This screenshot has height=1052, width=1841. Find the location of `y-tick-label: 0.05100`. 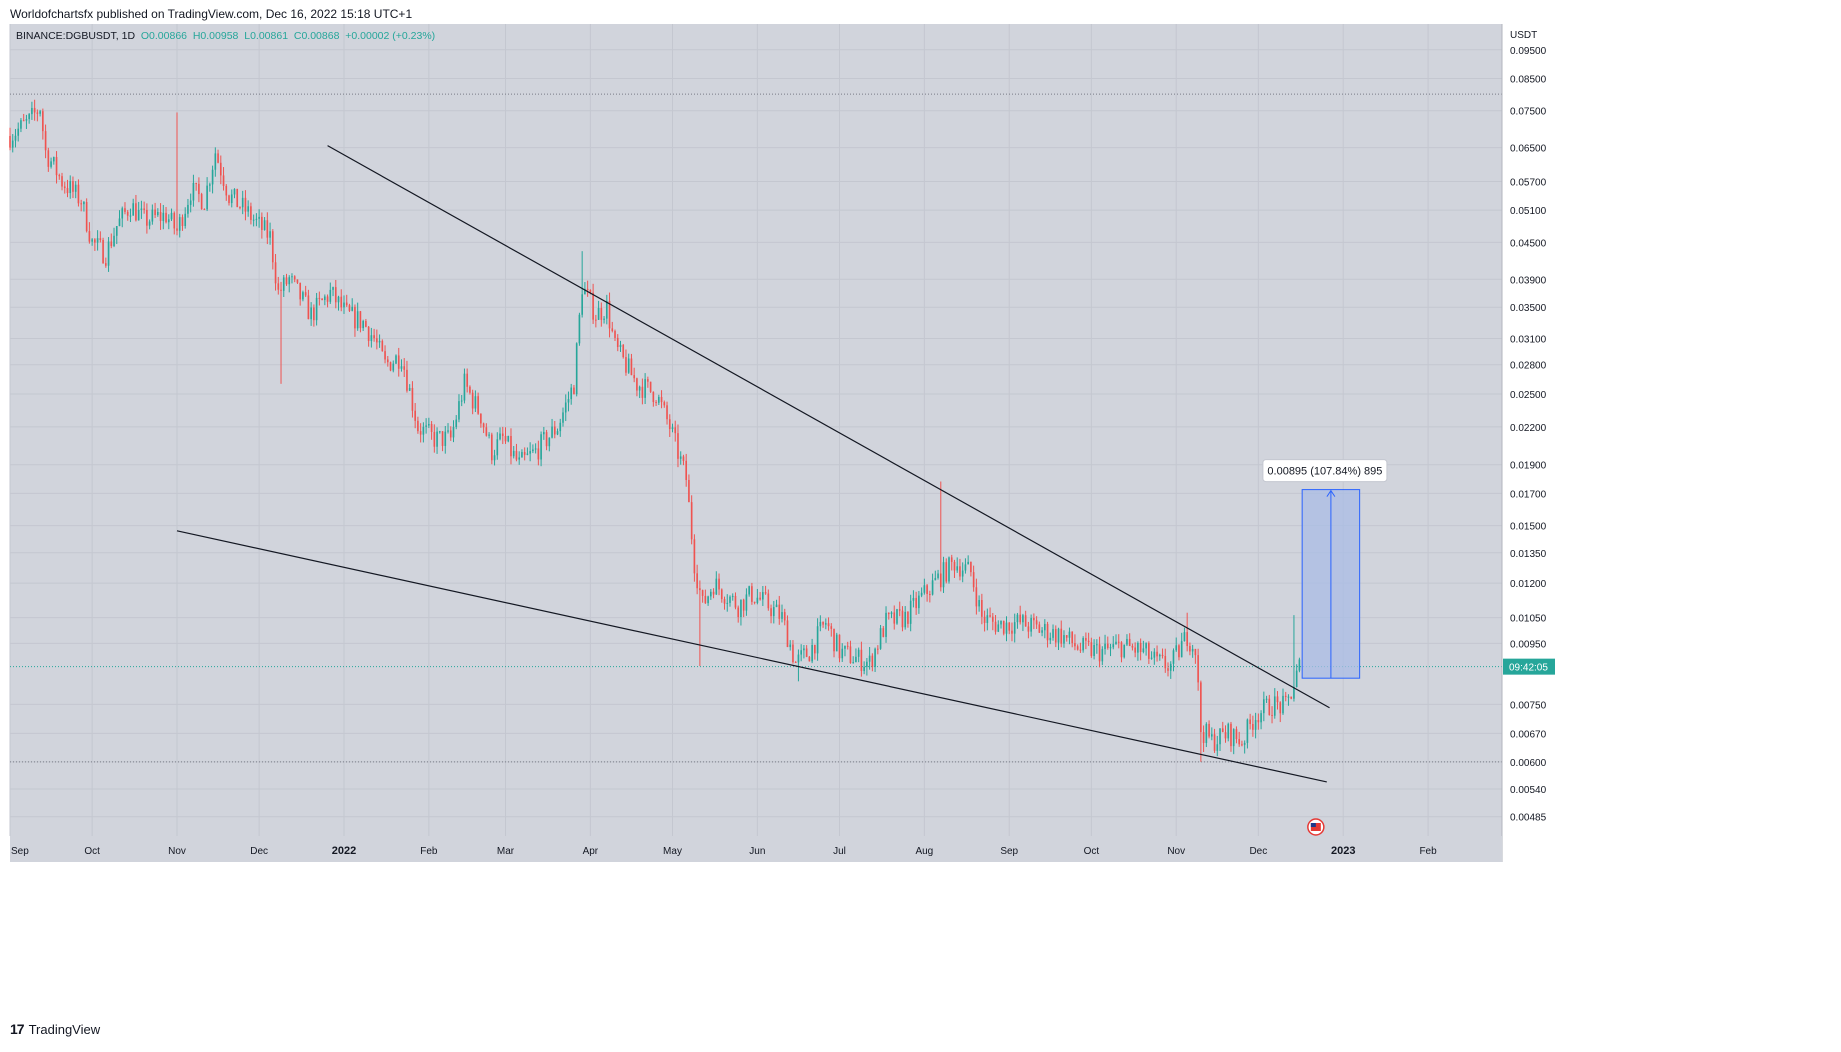

y-tick-label: 0.05100 is located at coordinates (1528, 211).